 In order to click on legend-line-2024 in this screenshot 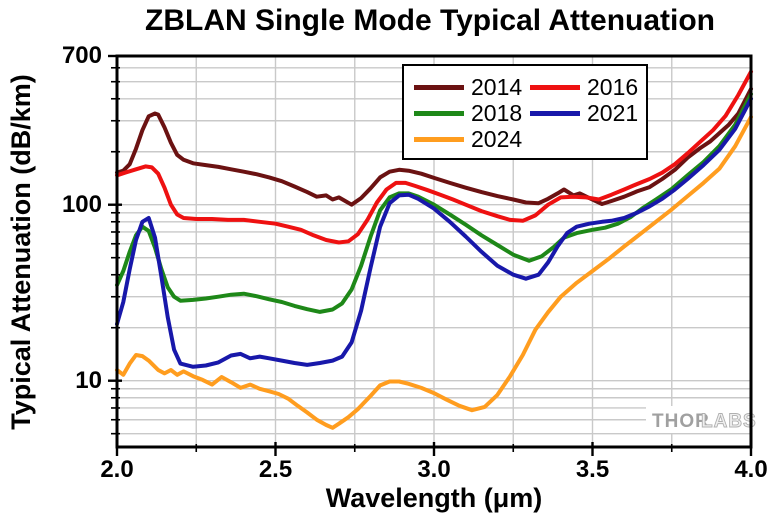, I will do `click(439, 139)`.